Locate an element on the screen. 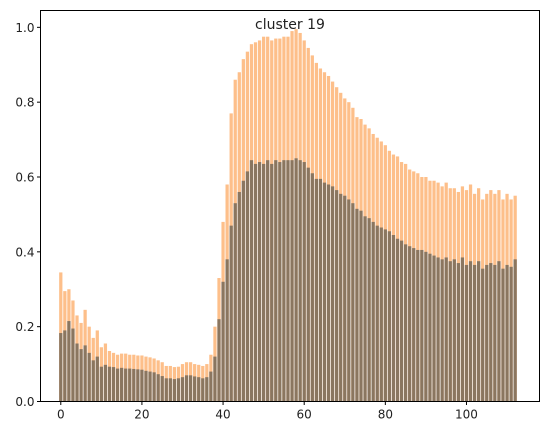 The image size is (547, 435). x-tick-label: 0 is located at coordinates (61, 415).